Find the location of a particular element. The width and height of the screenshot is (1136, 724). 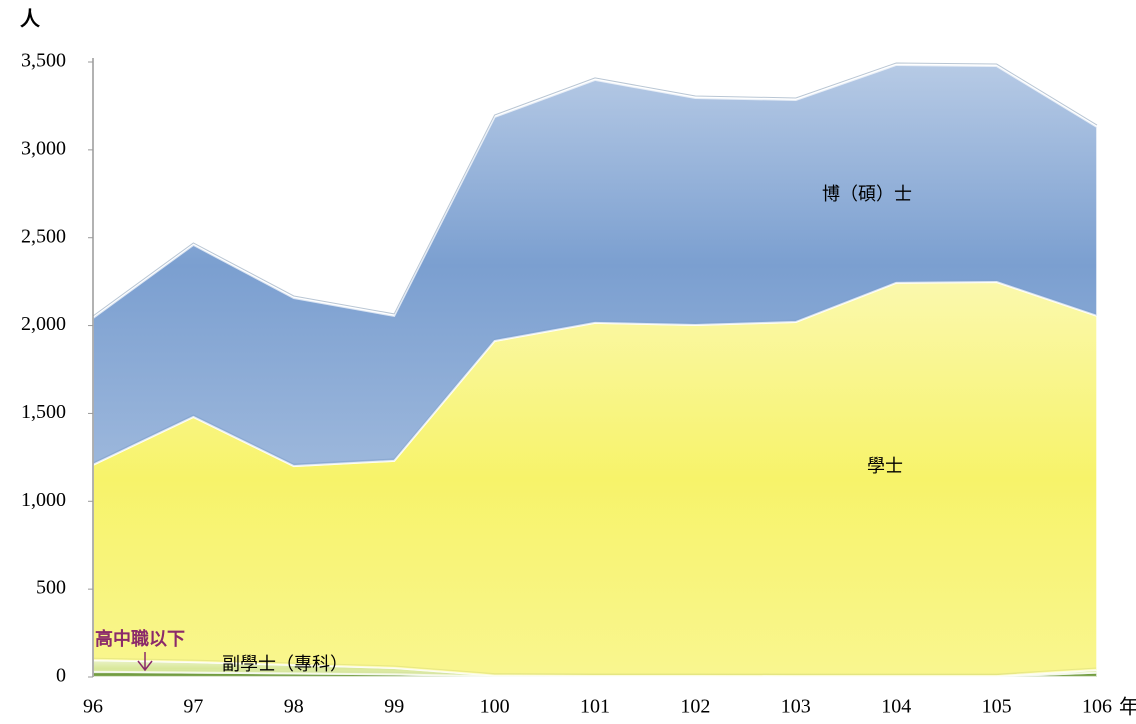

x-tick-label: 102 is located at coordinates (695, 707).